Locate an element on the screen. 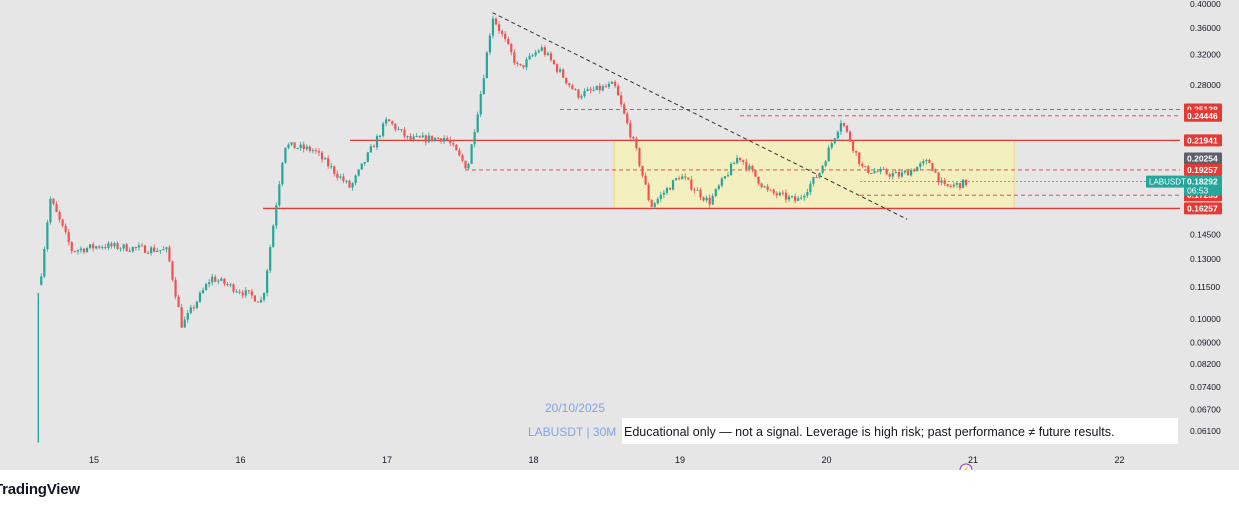 Image resolution: width=1239 pixels, height=512 pixels. level-badge-label: 0.19257 is located at coordinates (1202, 170).